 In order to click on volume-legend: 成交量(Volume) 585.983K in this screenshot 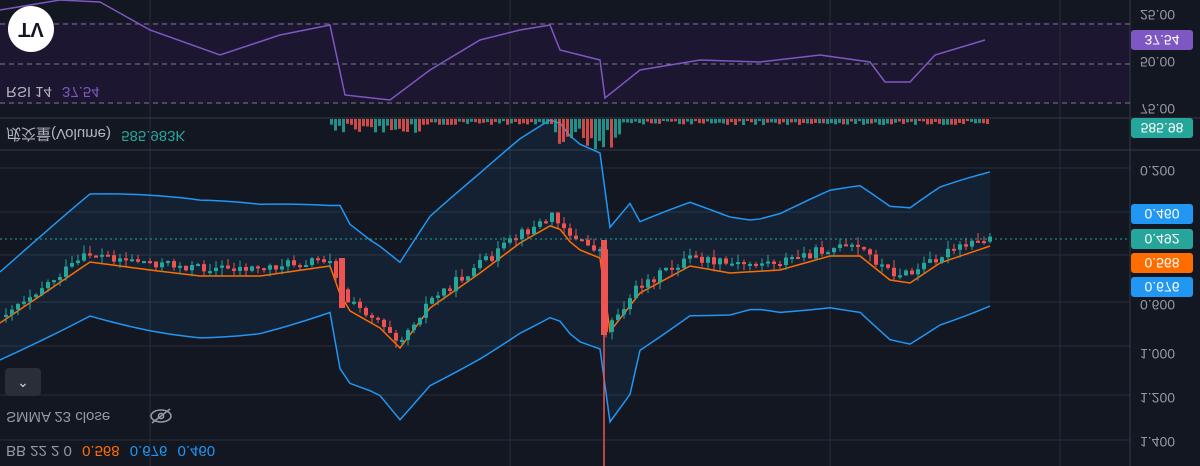, I will do `click(98, 134)`.